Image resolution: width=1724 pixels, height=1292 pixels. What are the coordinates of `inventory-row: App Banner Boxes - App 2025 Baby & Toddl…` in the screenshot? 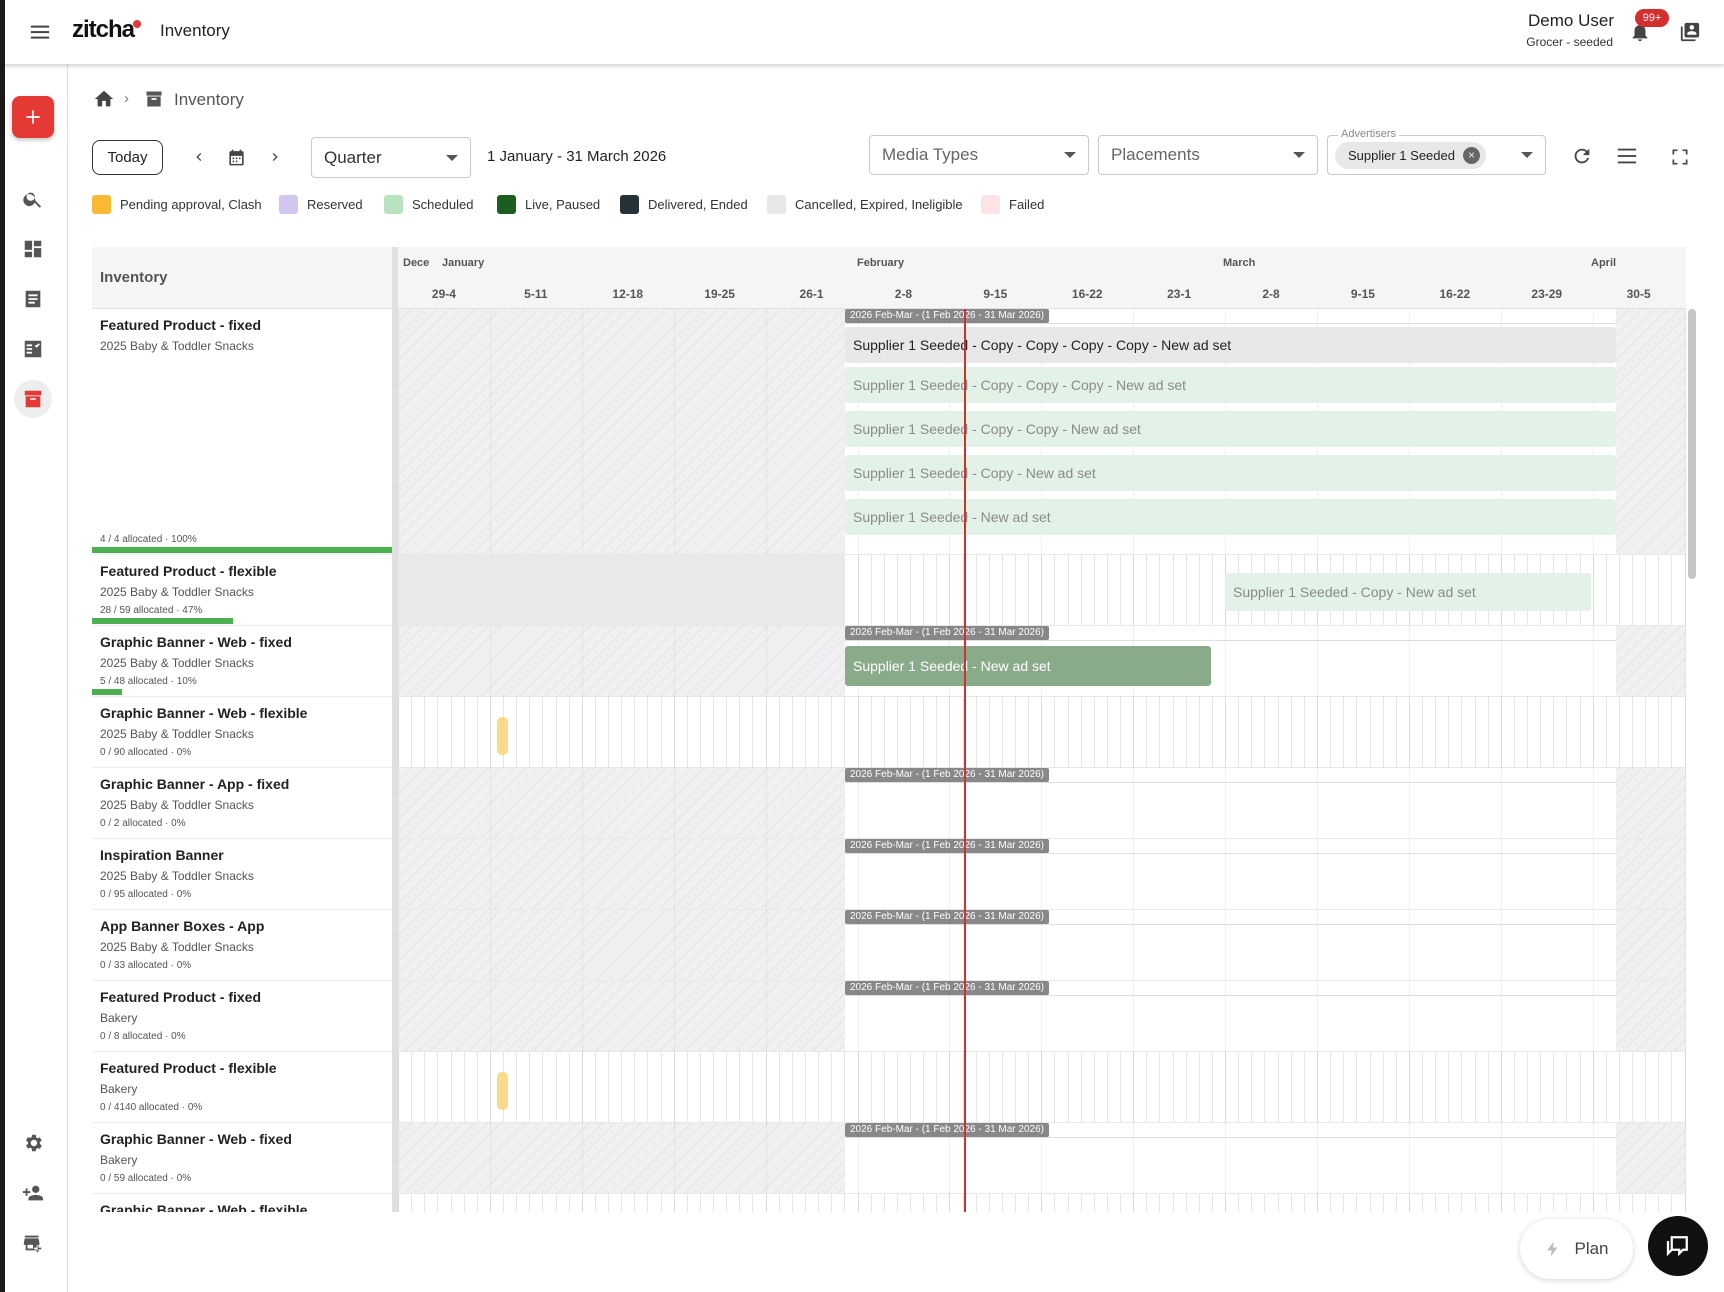 It's located at (242, 945).